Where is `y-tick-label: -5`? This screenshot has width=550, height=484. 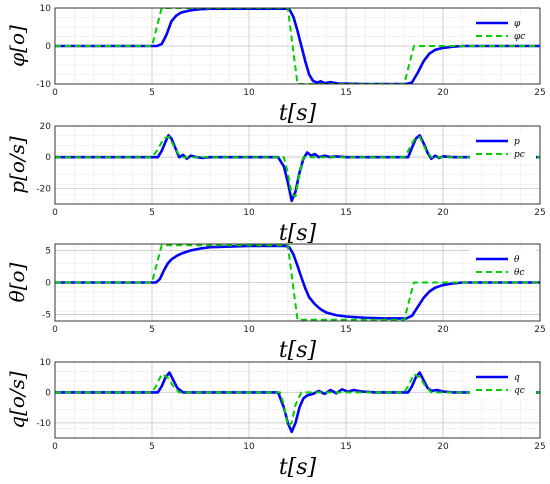
y-tick-label: -5 is located at coordinates (46, 316).